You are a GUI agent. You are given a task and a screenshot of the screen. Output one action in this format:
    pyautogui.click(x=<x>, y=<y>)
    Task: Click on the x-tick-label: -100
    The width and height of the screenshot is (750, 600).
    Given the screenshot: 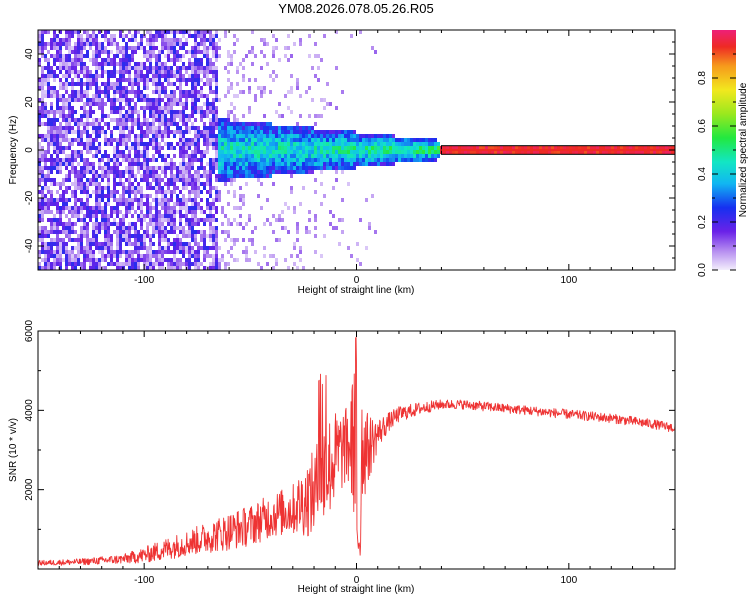 What is the action you would take?
    pyautogui.click(x=144, y=280)
    